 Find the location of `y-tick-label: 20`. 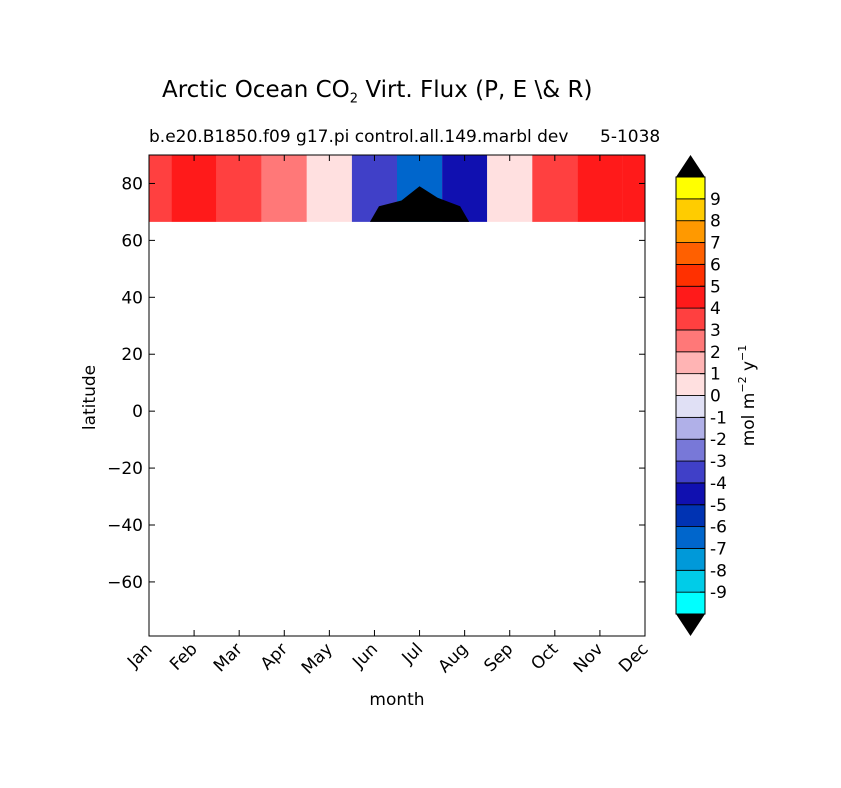

y-tick-label: 20 is located at coordinates (132, 355).